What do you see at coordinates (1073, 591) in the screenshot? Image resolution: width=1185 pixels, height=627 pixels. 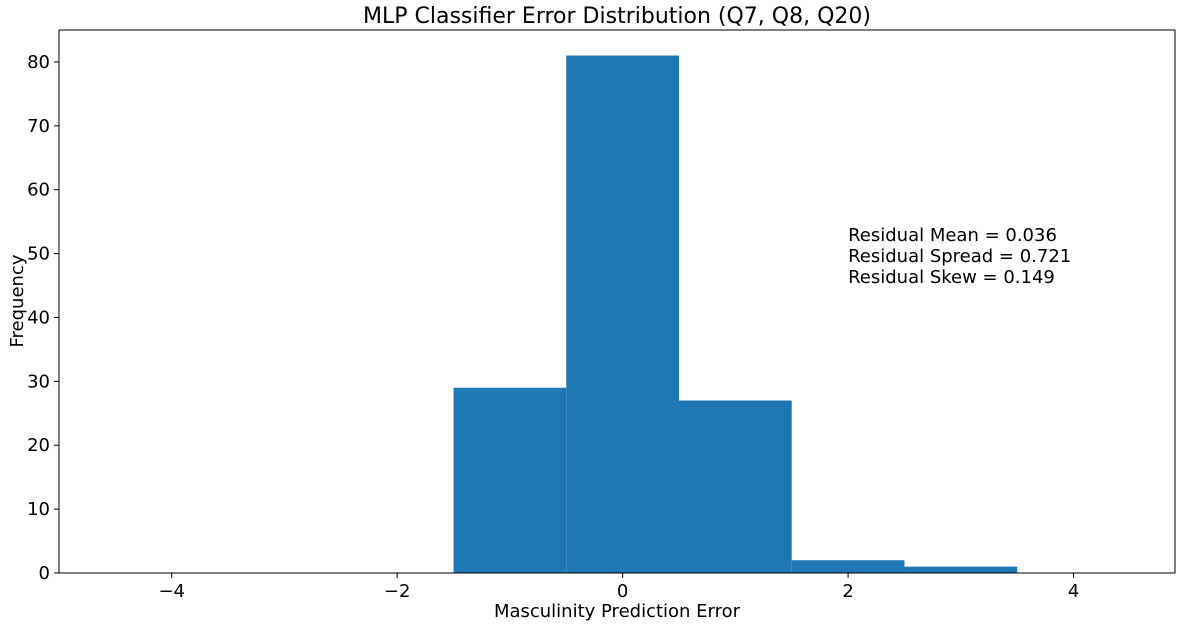 I see `x-tick-label: 4` at bounding box center [1073, 591].